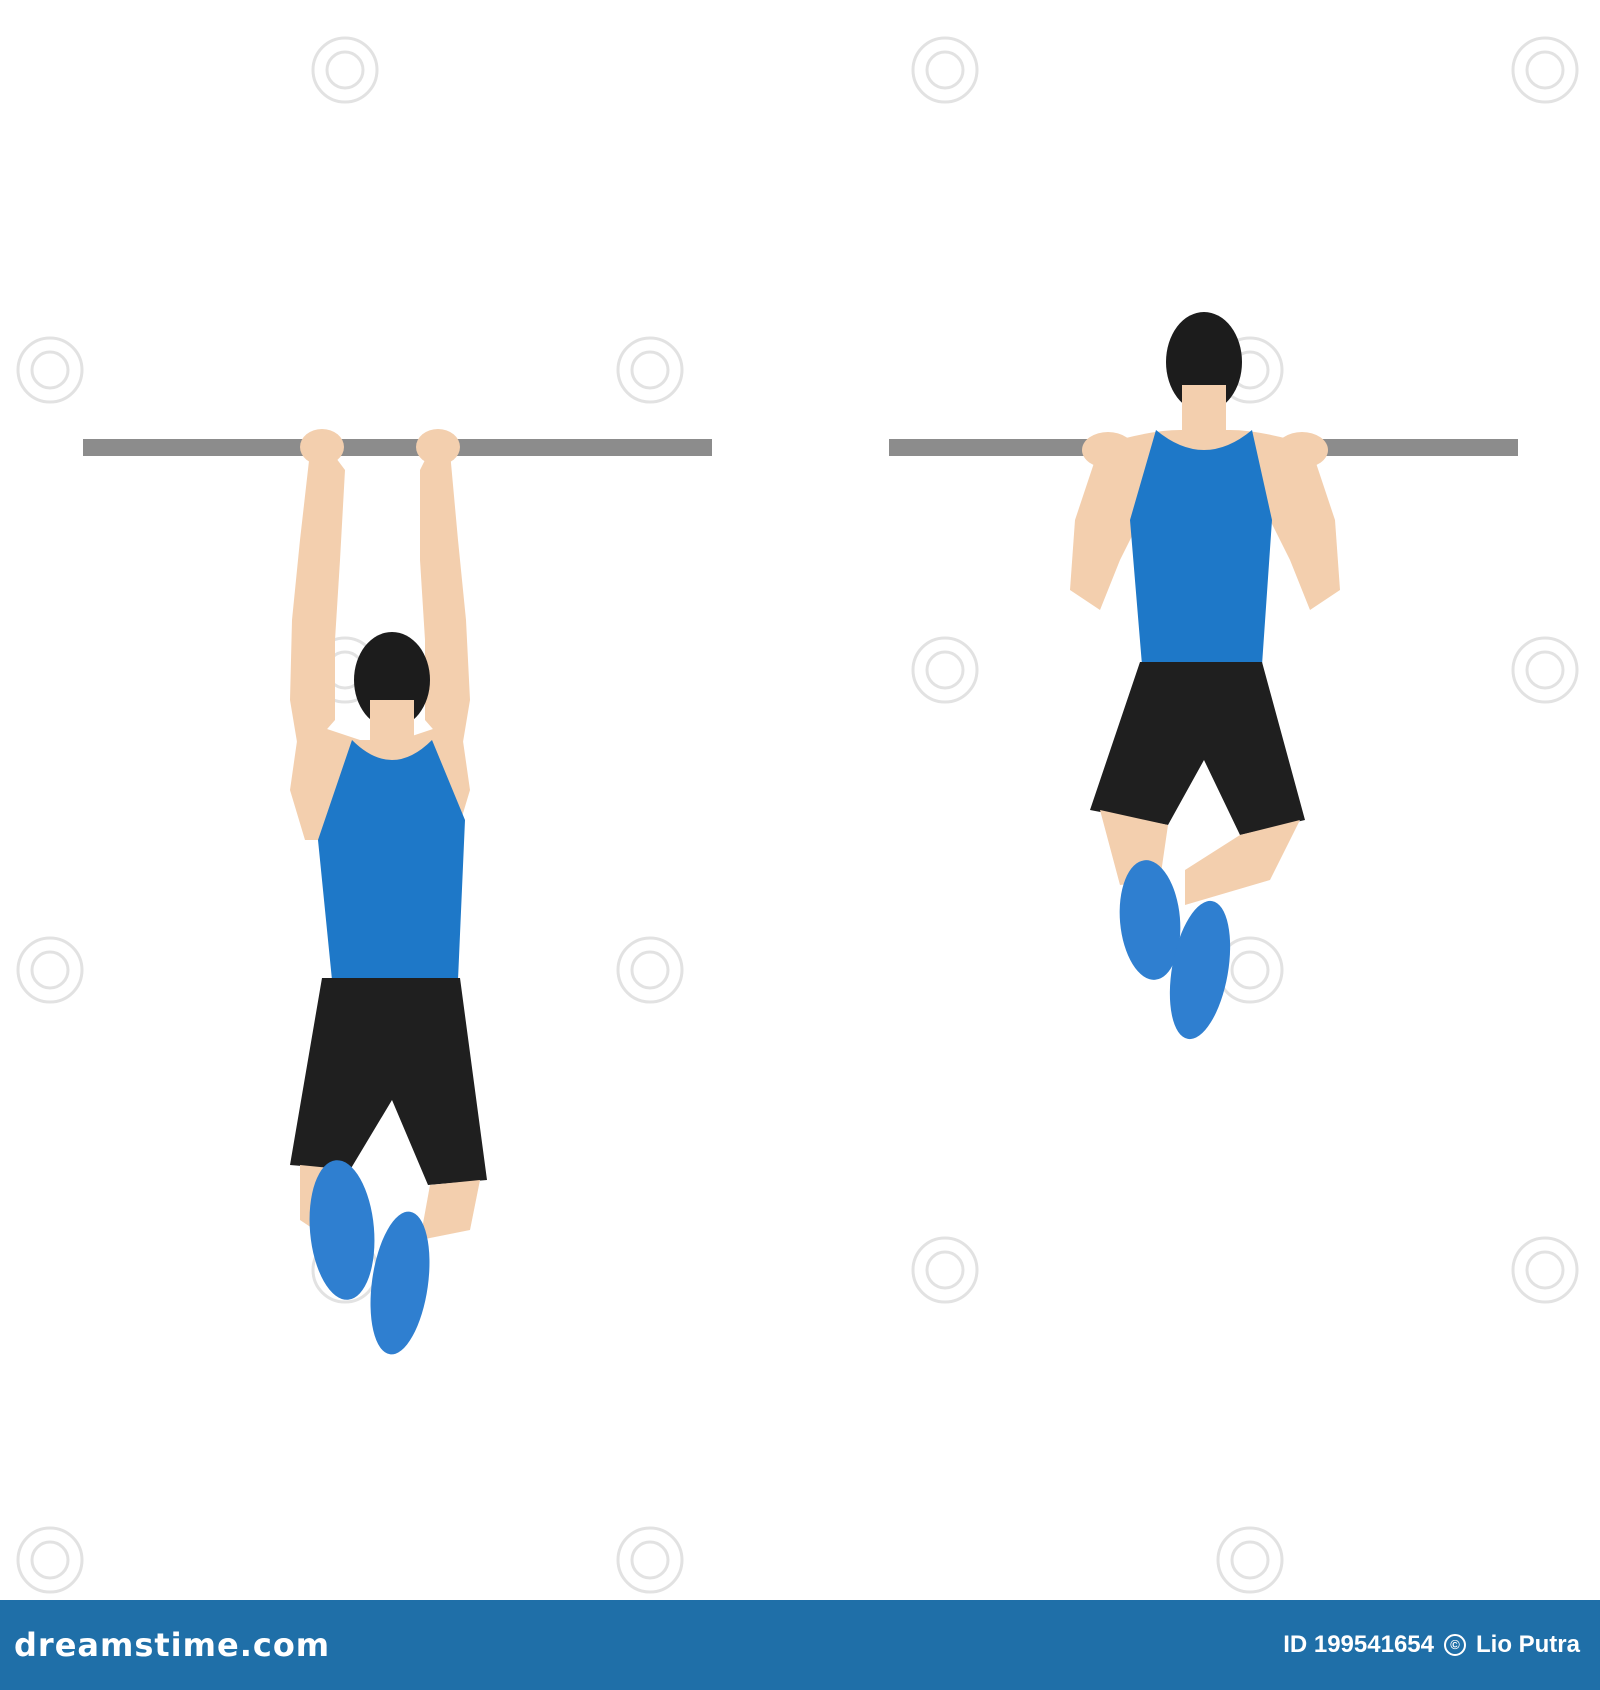 This screenshot has width=1600, height=1690. I want to click on image-credit: ID 199541654 © Lio Putra, so click(1431, 1645).